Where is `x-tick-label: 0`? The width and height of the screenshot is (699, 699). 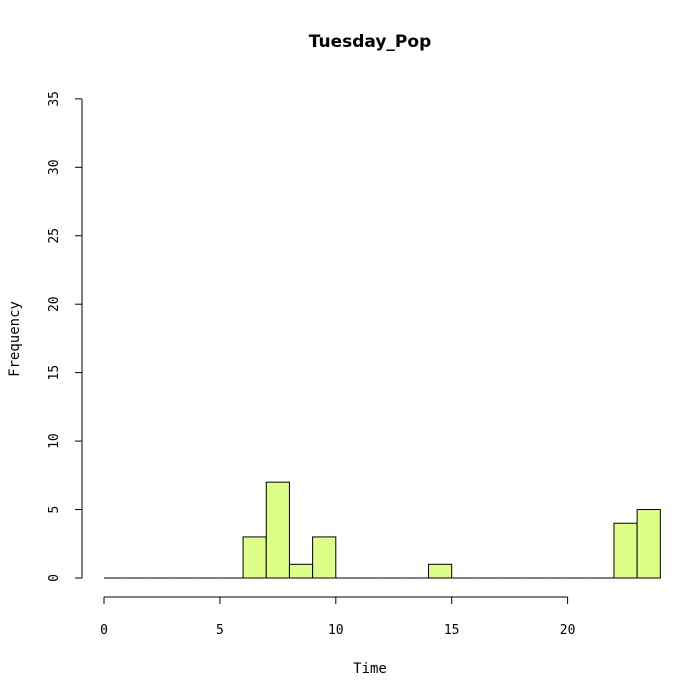 x-tick-label: 0 is located at coordinates (104, 630).